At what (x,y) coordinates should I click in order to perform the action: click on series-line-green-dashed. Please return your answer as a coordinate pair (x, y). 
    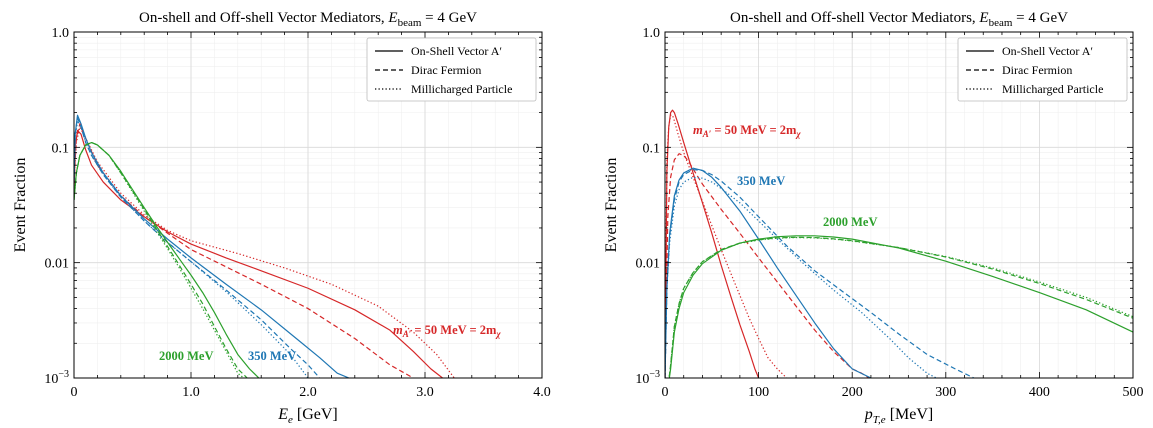
    Looking at the image, I should click on (899, 307).